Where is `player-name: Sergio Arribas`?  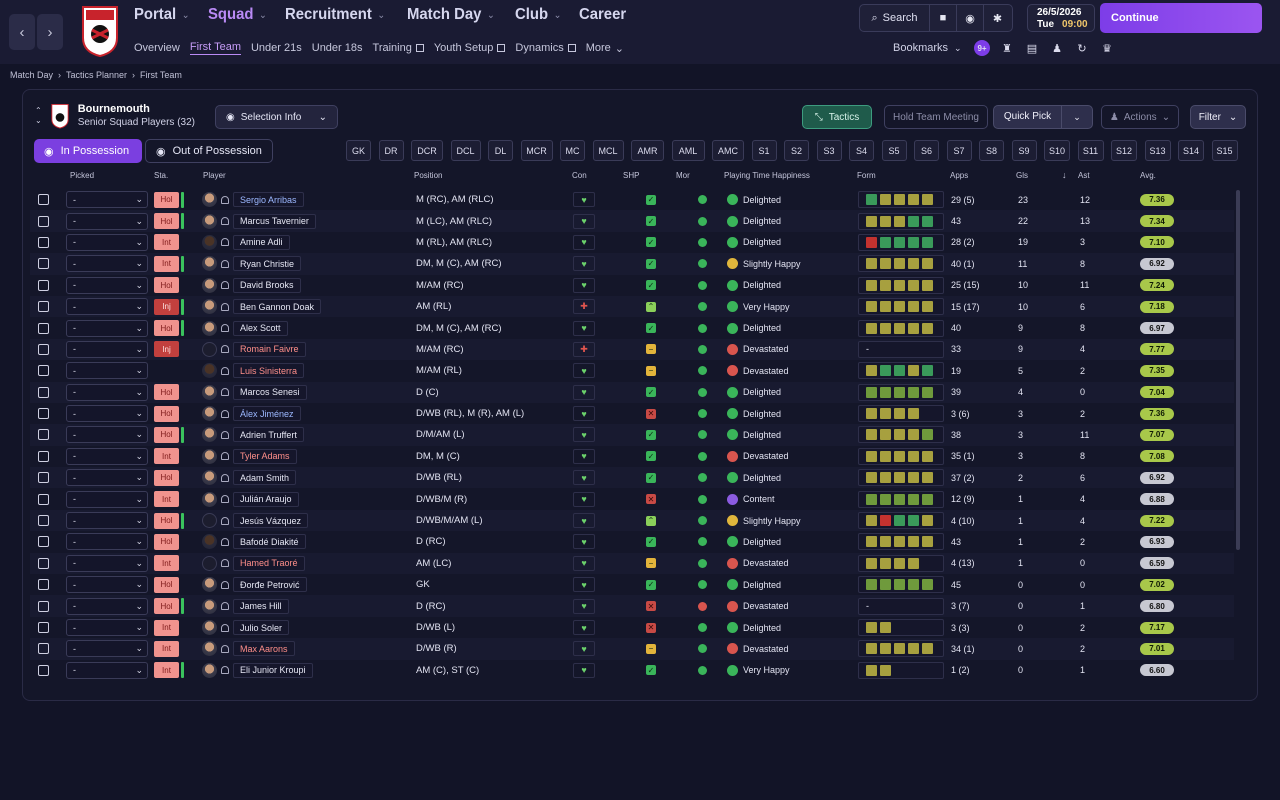 player-name: Sergio Arribas is located at coordinates (268, 200).